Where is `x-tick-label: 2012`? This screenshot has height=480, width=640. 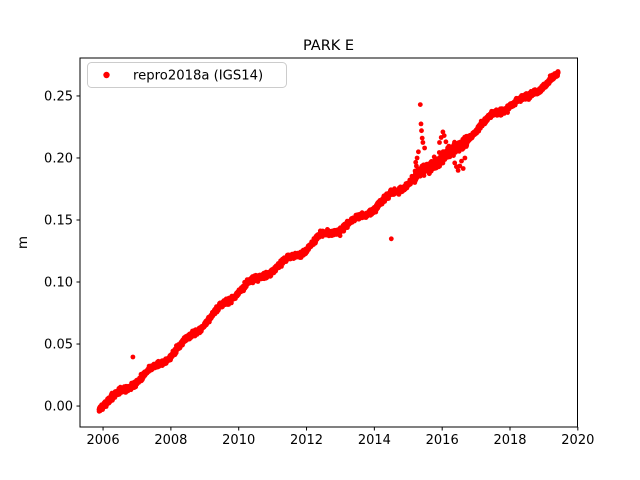
x-tick-label: 2012 is located at coordinates (306, 440).